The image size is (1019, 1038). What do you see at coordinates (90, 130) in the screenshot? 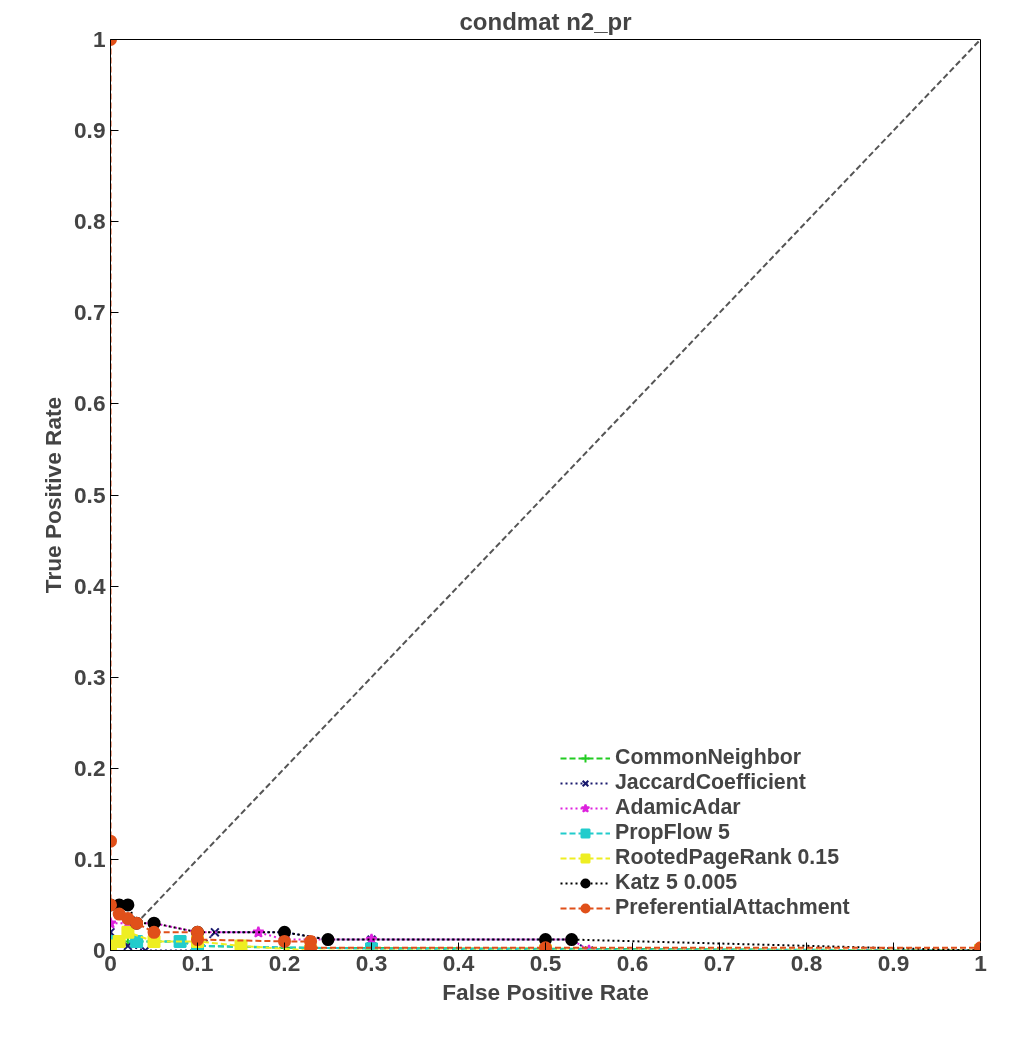
I see `y-tick-label: 0.9` at bounding box center [90, 130].